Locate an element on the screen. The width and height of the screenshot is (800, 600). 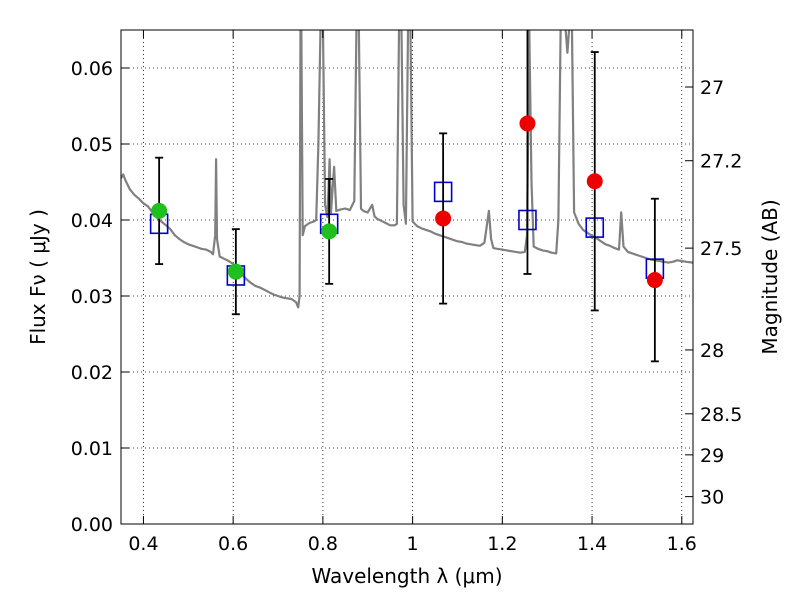
x-tick-label: 0.6 is located at coordinates (233, 544).